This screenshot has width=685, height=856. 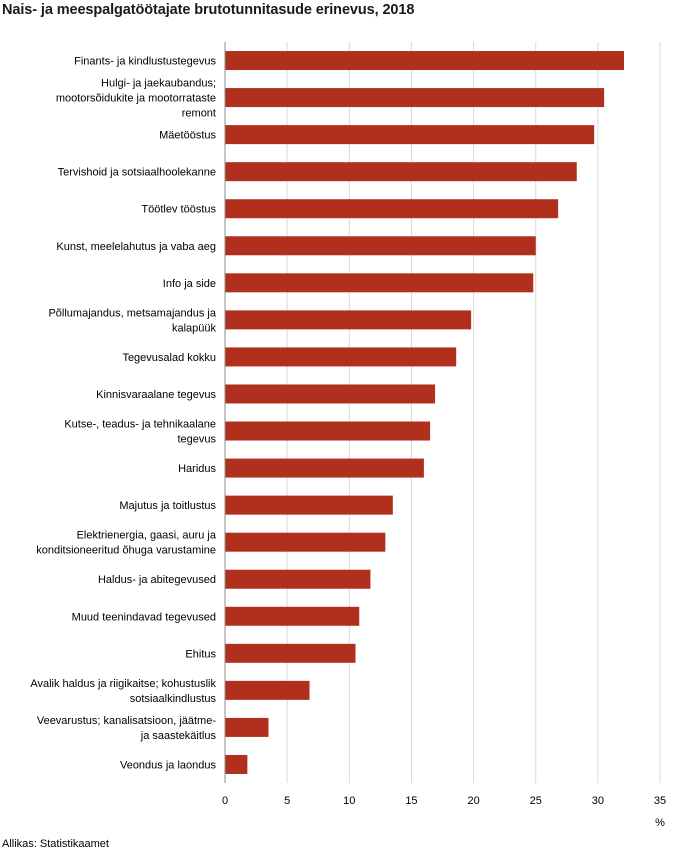 What do you see at coordinates (187, 136) in the screenshot?
I see `category-label: Mäetööstus` at bounding box center [187, 136].